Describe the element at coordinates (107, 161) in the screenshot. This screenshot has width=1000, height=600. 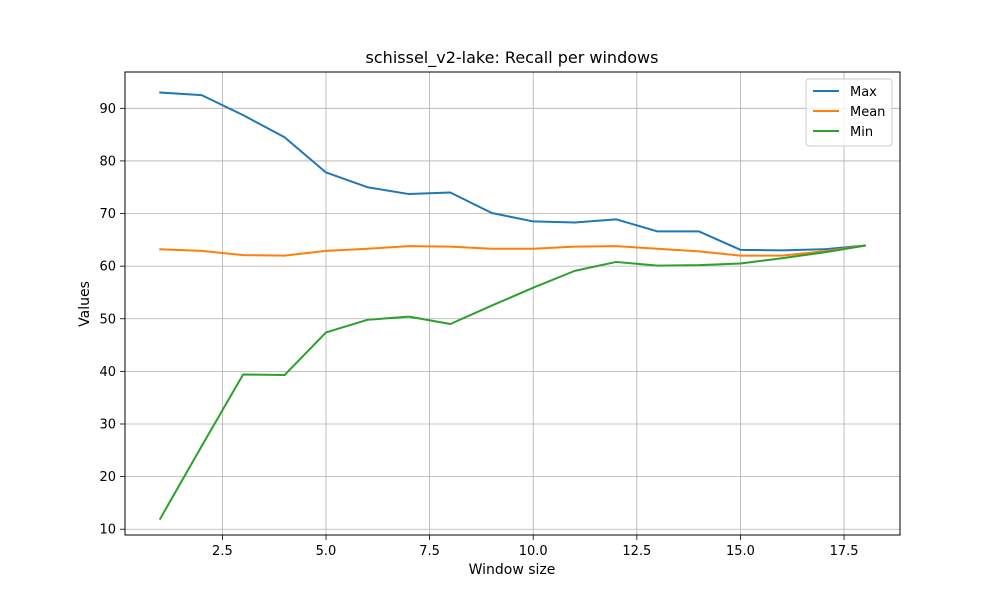
I see `y-tick-label: 80` at that location.